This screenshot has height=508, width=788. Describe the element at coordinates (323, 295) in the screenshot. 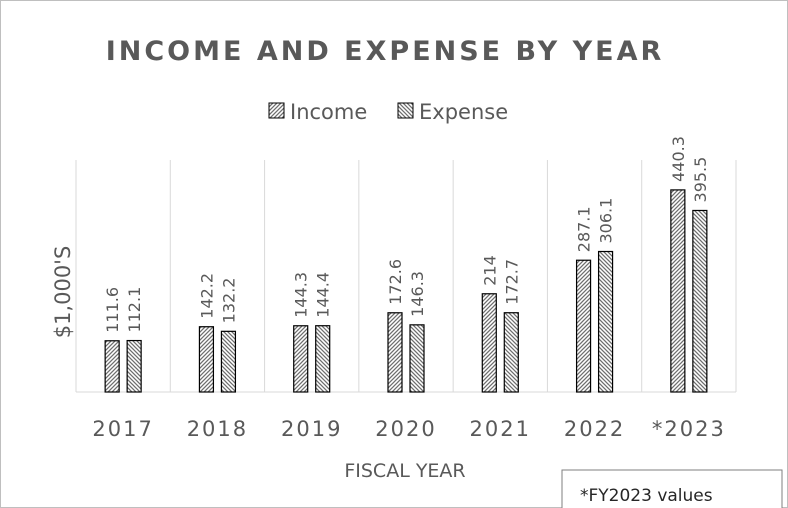

I see `data-label-expense: 144.4` at that location.